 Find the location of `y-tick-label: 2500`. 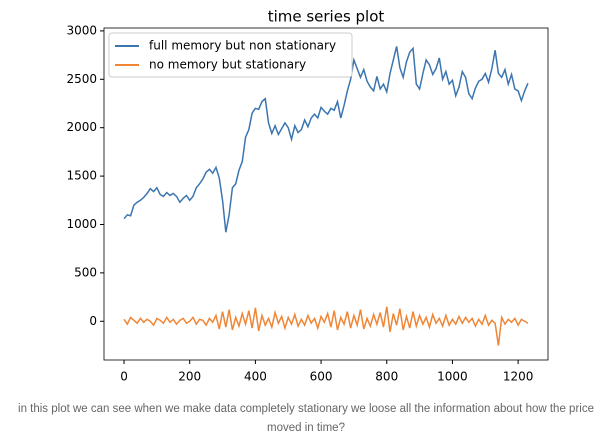

y-tick-label: 2500 is located at coordinates (81, 79).